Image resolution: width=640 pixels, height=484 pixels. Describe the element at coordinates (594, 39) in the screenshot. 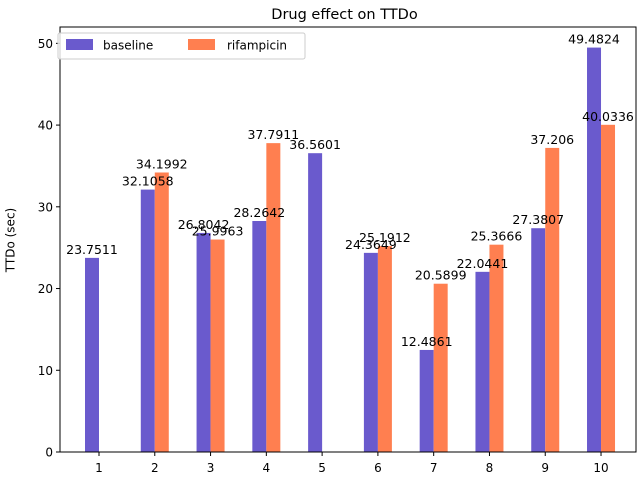

I see `data-label-baseline-10: 49.4824` at that location.